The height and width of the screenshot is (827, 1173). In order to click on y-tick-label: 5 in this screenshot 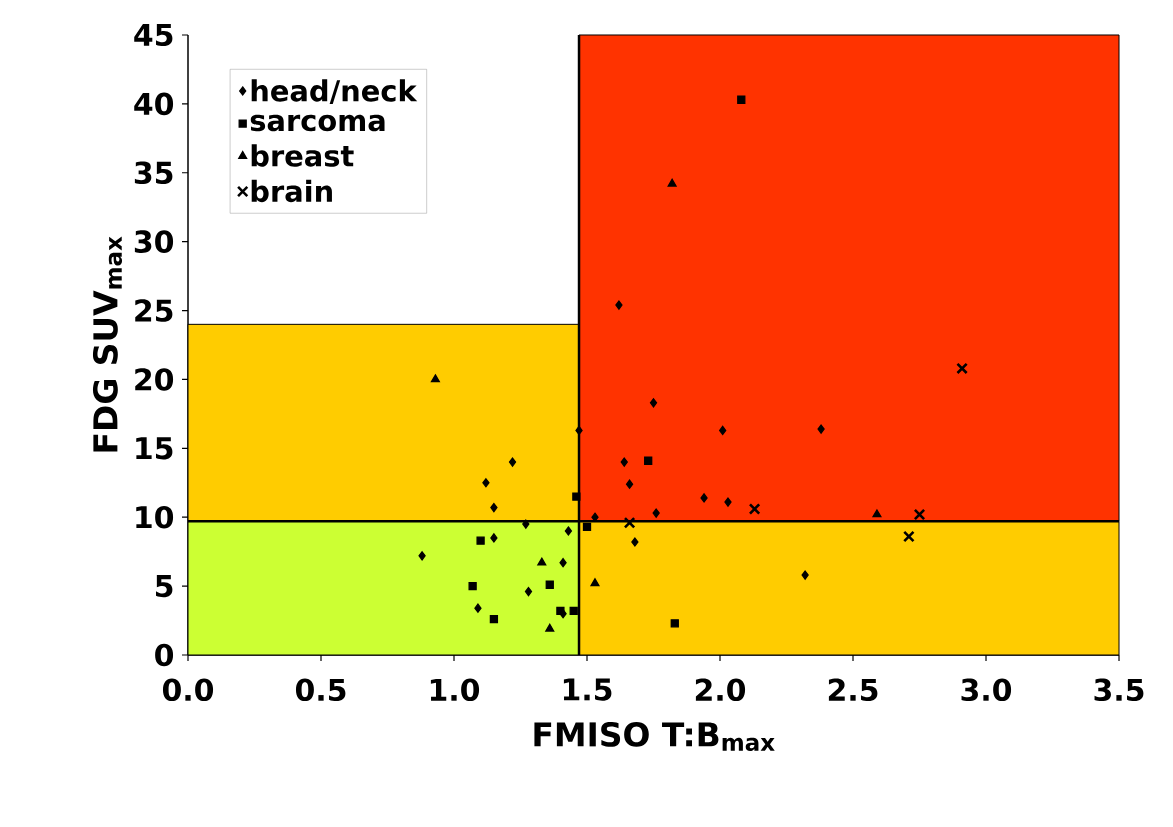, I will do `click(164, 586)`.